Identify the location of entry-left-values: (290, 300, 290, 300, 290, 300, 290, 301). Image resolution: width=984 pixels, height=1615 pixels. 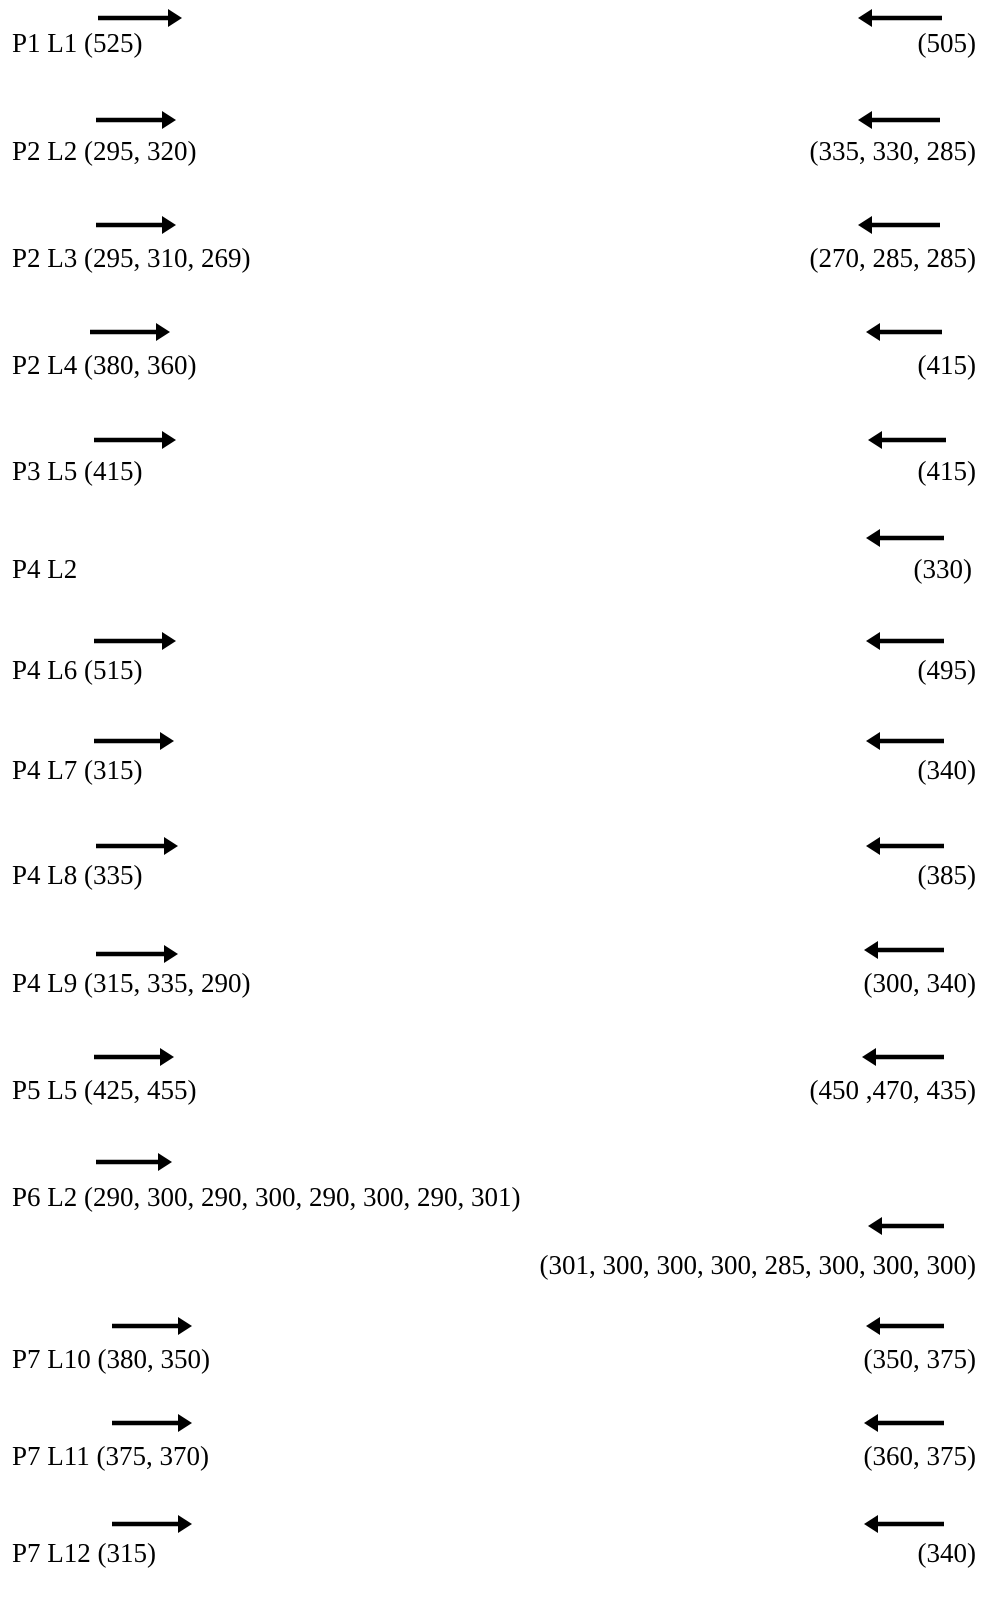
(302, 1197).